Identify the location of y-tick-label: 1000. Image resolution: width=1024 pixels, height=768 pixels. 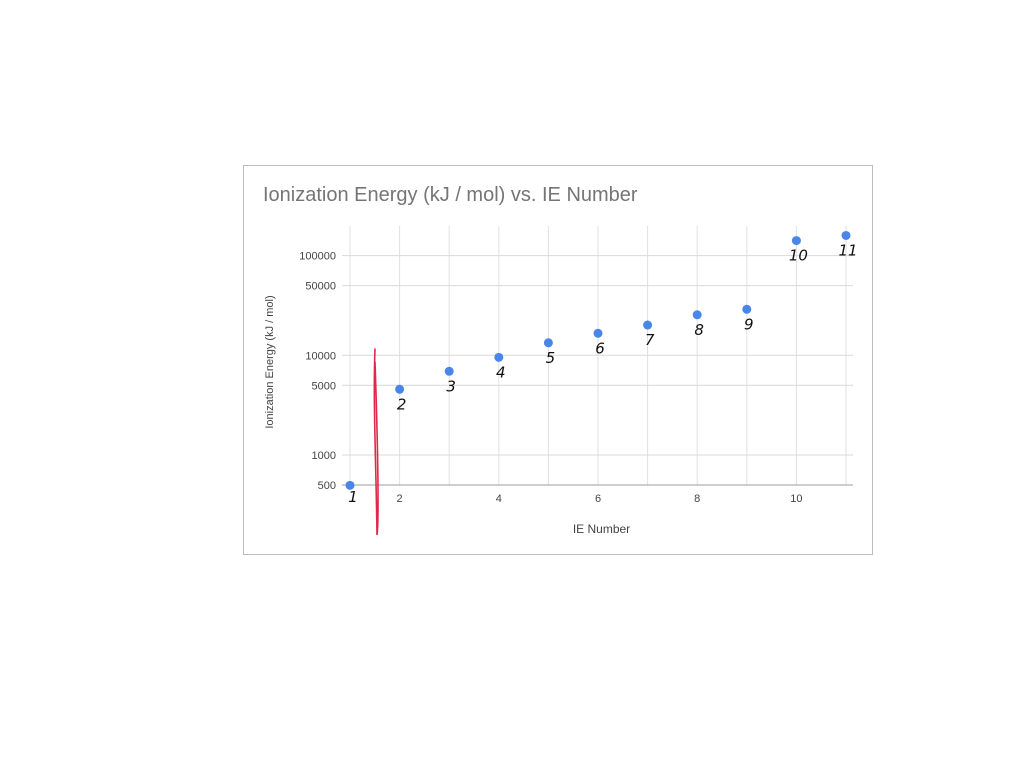
(324, 456).